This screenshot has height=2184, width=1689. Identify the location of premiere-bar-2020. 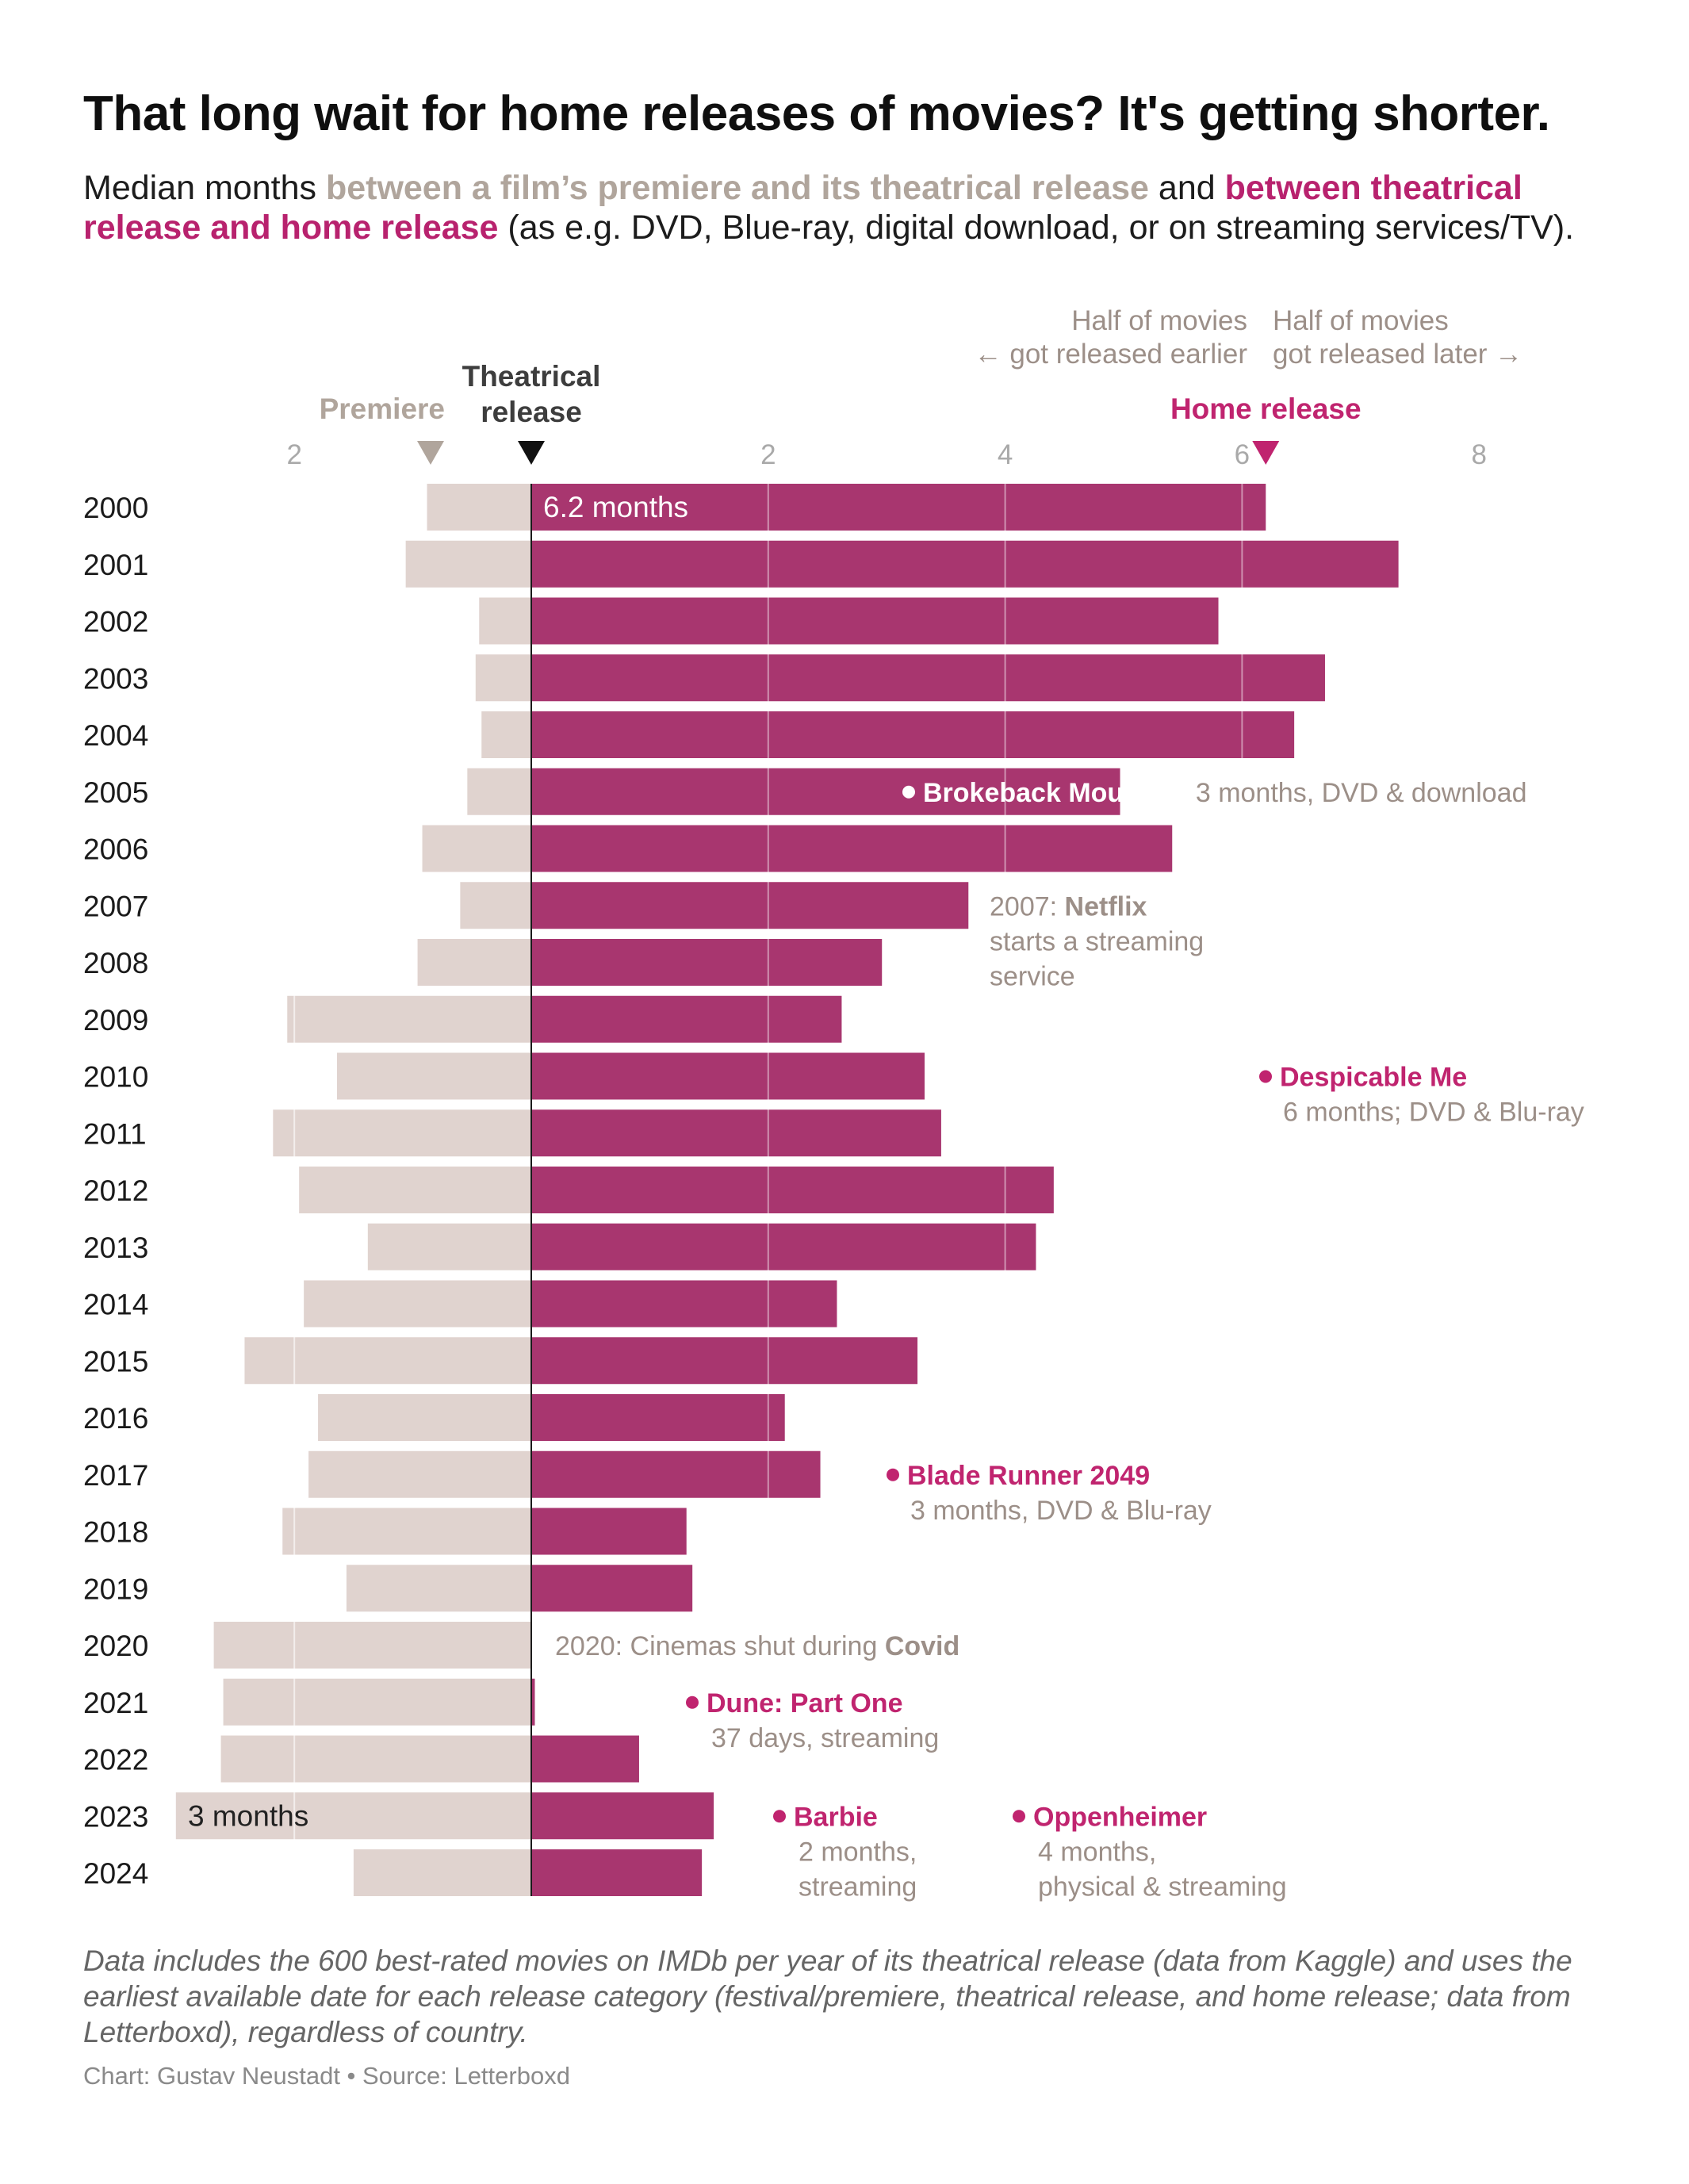
(372, 1645).